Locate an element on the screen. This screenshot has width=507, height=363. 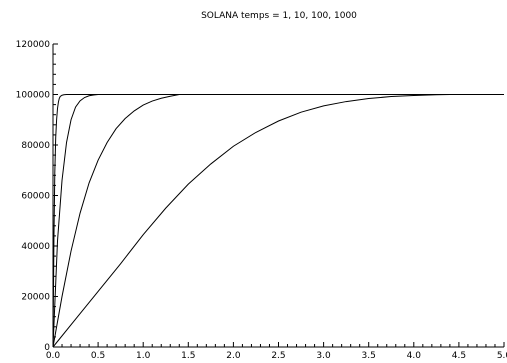
x-tick-label: 1.5 is located at coordinates (188, 356).